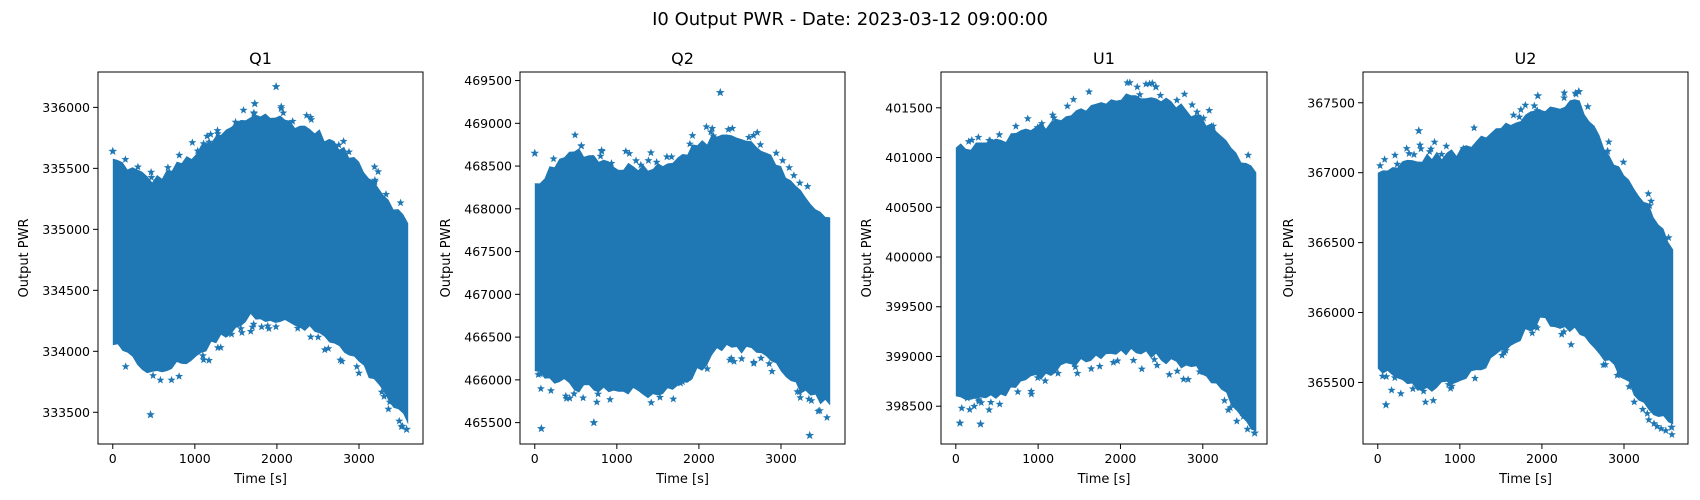 The height and width of the screenshot is (500, 1700). Describe the element at coordinates (682, 58) in the screenshot. I see `panel-title-q2: Q2` at that location.